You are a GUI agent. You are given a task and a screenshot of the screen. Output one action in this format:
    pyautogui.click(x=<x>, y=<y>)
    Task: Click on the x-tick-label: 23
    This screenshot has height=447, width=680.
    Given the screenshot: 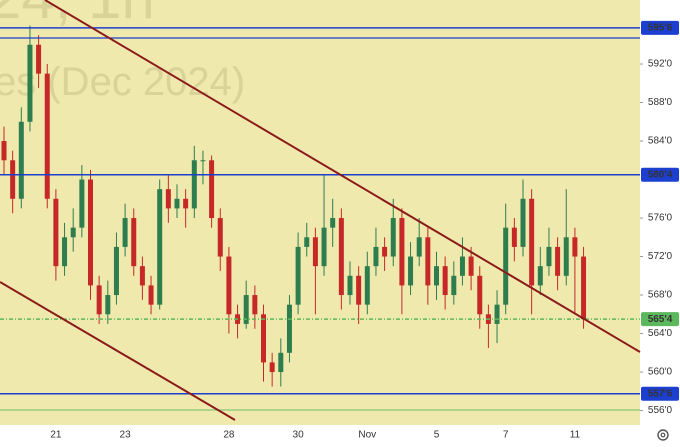 What is the action you would take?
    pyautogui.click(x=126, y=435)
    